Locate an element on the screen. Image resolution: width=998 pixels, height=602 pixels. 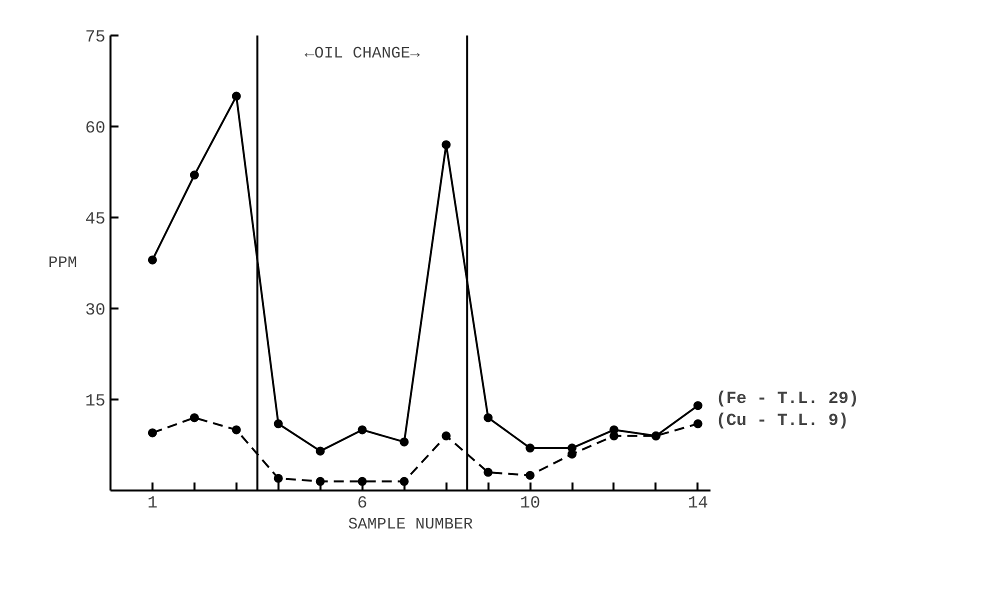
x-tick-label: 1 is located at coordinates (152, 504).